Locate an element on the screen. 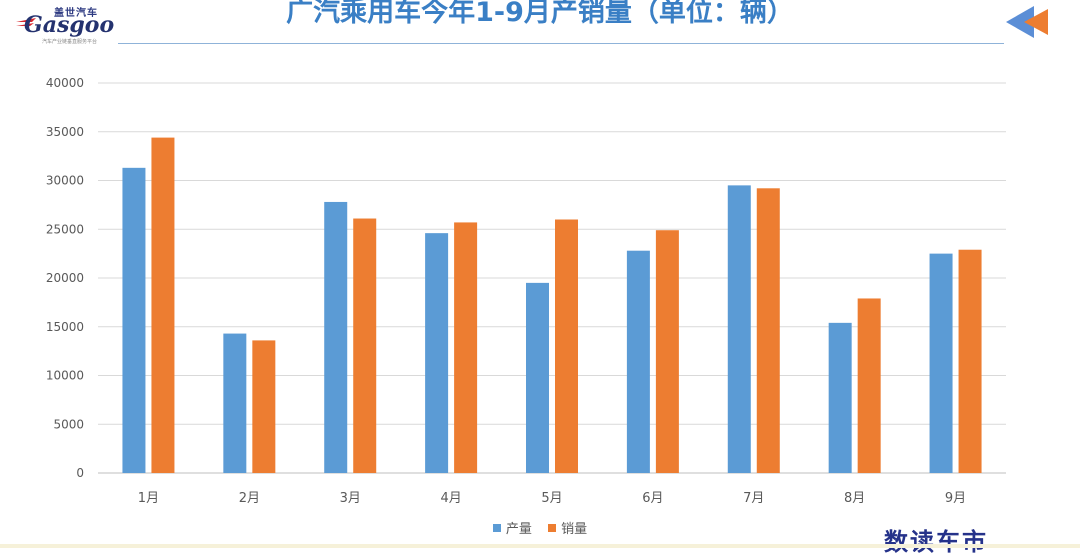  legend-item-sales: 销量 is located at coordinates (567, 527).